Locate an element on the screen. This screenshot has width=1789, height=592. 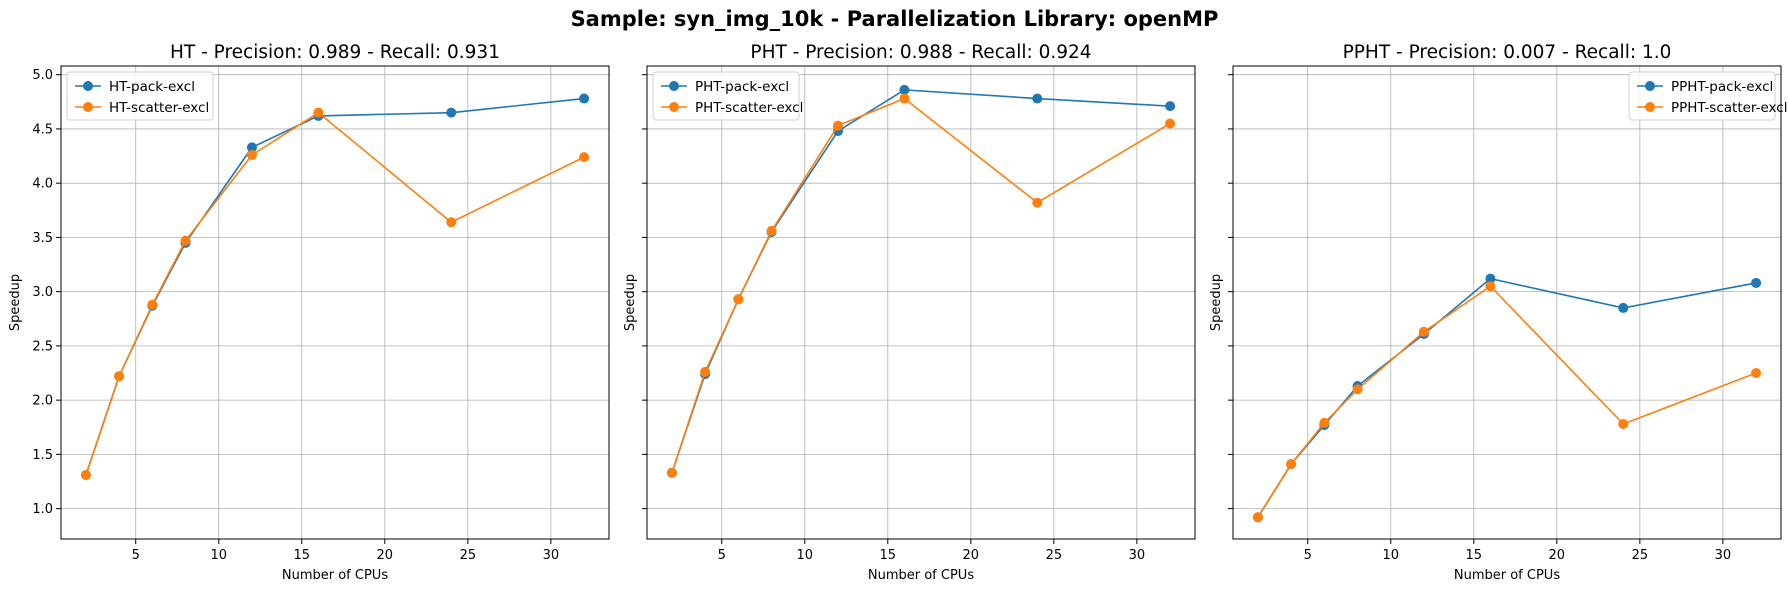
legend: PPHT-pack-excl PPHT-scatter-excl is located at coordinates (1707, 96).